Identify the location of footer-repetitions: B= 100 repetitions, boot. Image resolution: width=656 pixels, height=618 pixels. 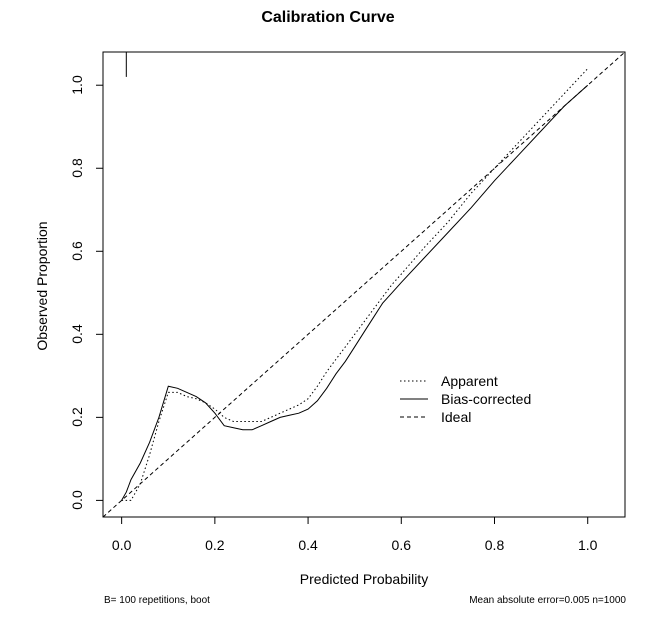
(157, 600).